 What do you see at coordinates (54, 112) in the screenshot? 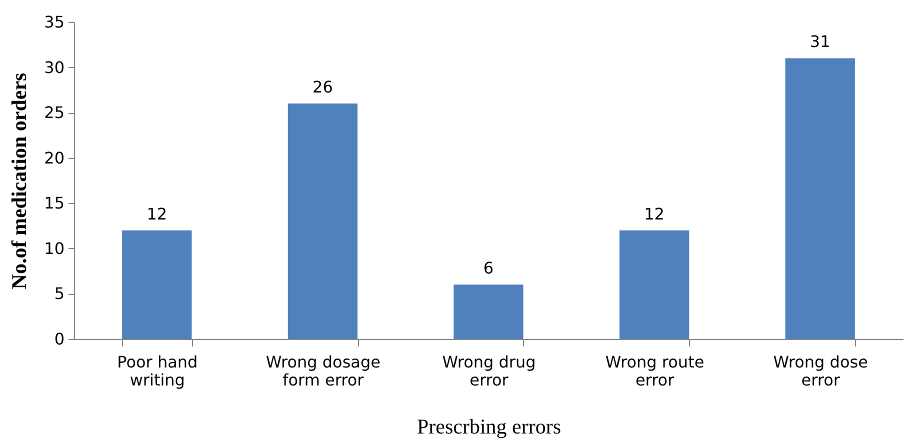
I see `y-tick-label: 25` at bounding box center [54, 112].